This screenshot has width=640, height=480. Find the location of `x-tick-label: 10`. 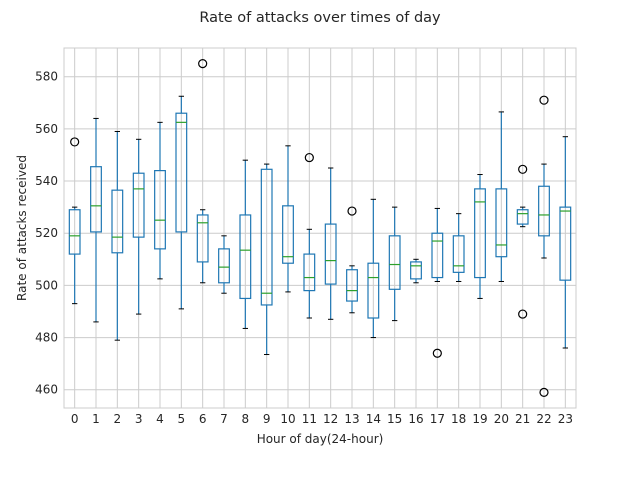

x-tick-label: 10 is located at coordinates (287, 419).